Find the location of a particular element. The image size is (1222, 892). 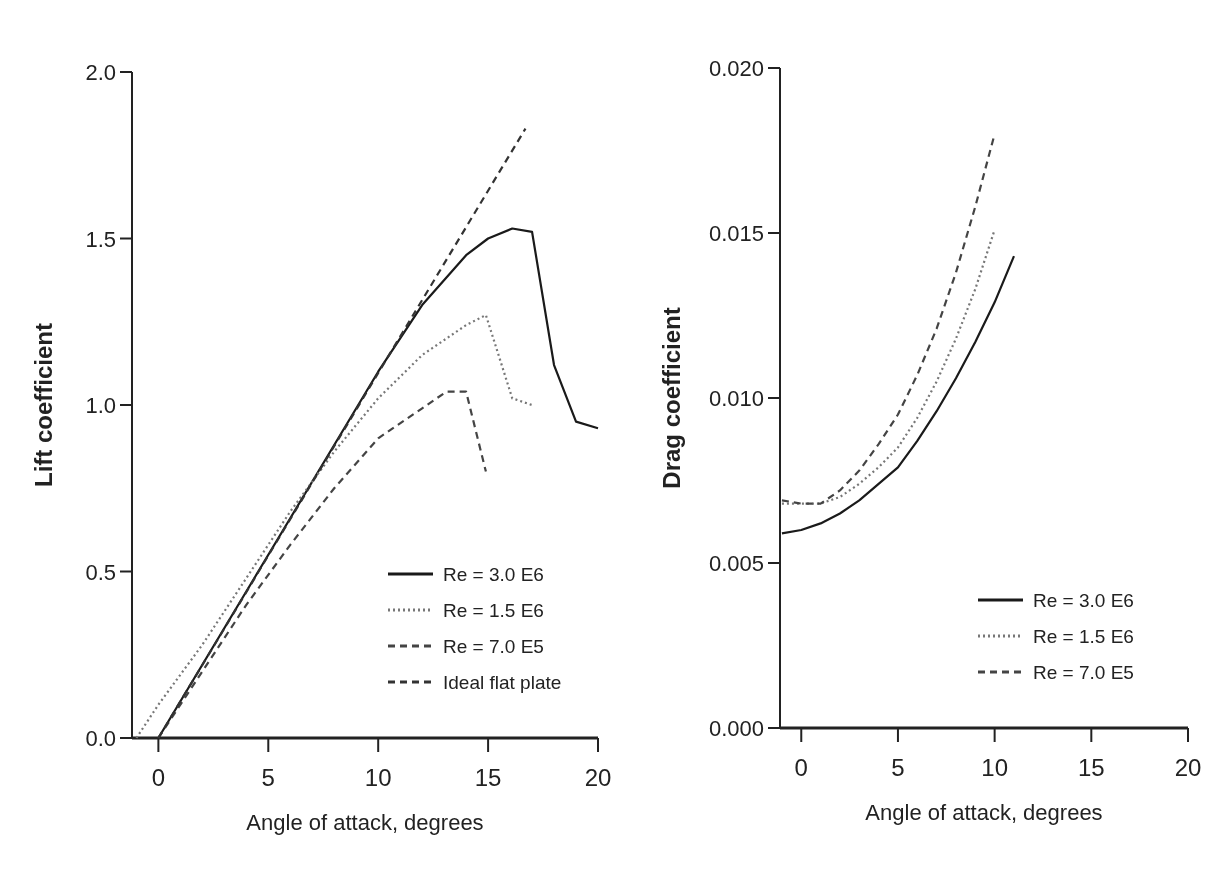

y-tick-label: 0.5 is located at coordinates (100, 572).